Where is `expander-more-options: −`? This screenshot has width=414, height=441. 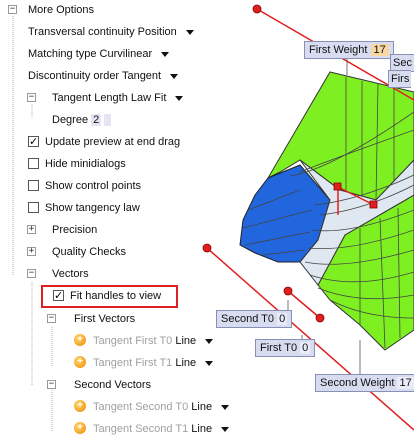 expander-more-options: − is located at coordinates (12, 9).